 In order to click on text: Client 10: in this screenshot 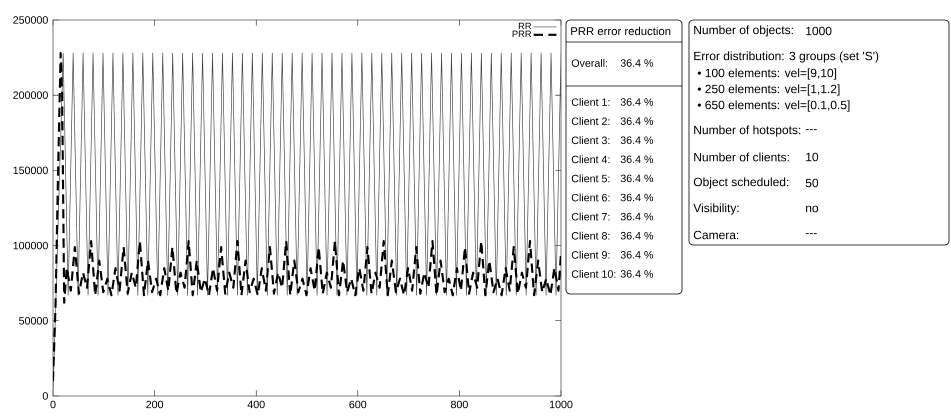, I will do `click(594, 274)`.